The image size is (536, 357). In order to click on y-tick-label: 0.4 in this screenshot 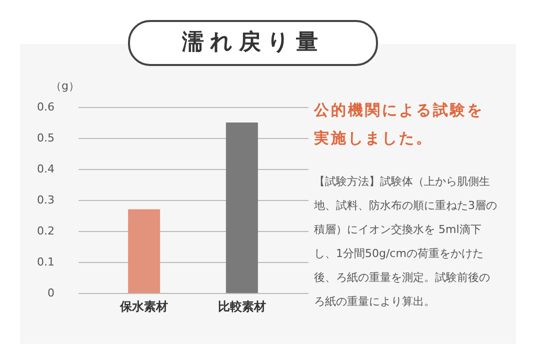, I will do `click(45, 169)`.